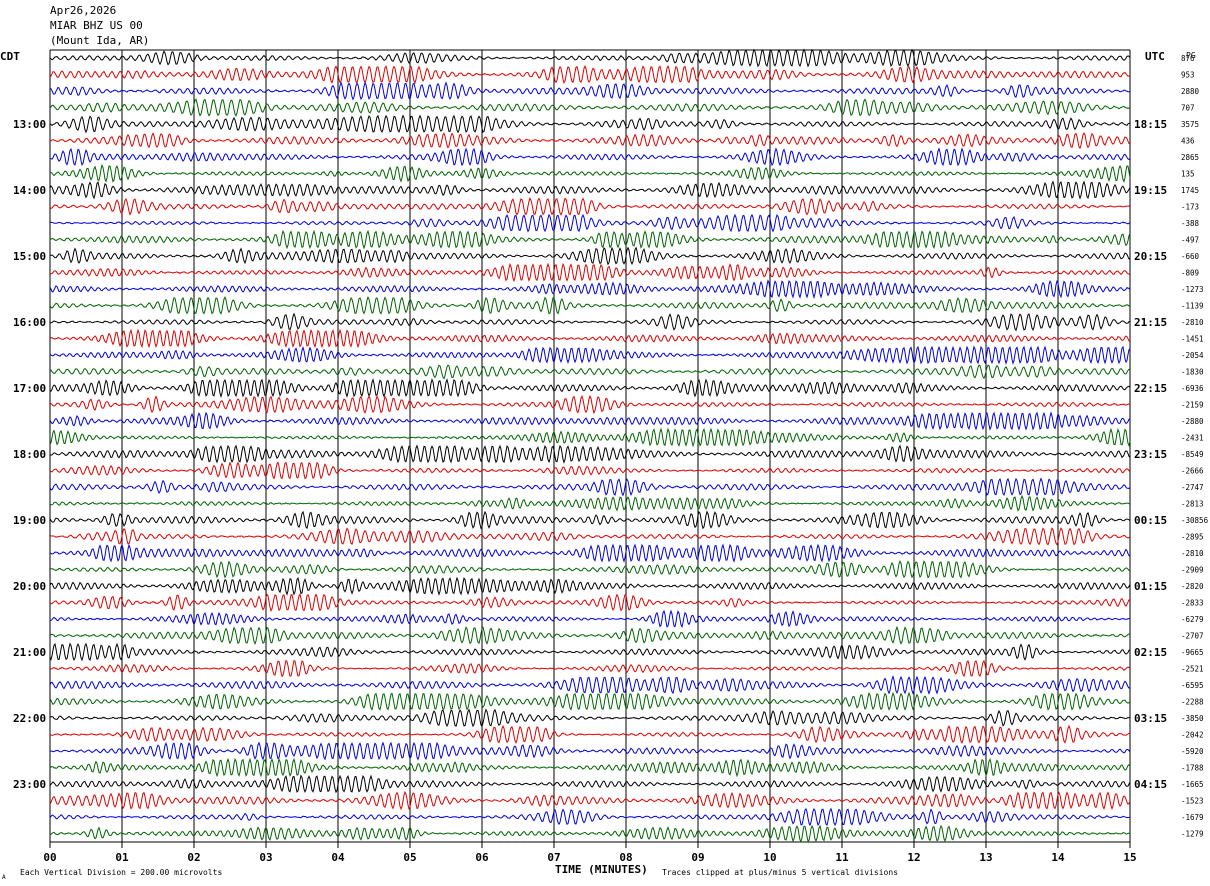 Image resolution: width=1210 pixels, height=886 pixels. I want to click on row-value-label: -5920, so click(1192, 751).